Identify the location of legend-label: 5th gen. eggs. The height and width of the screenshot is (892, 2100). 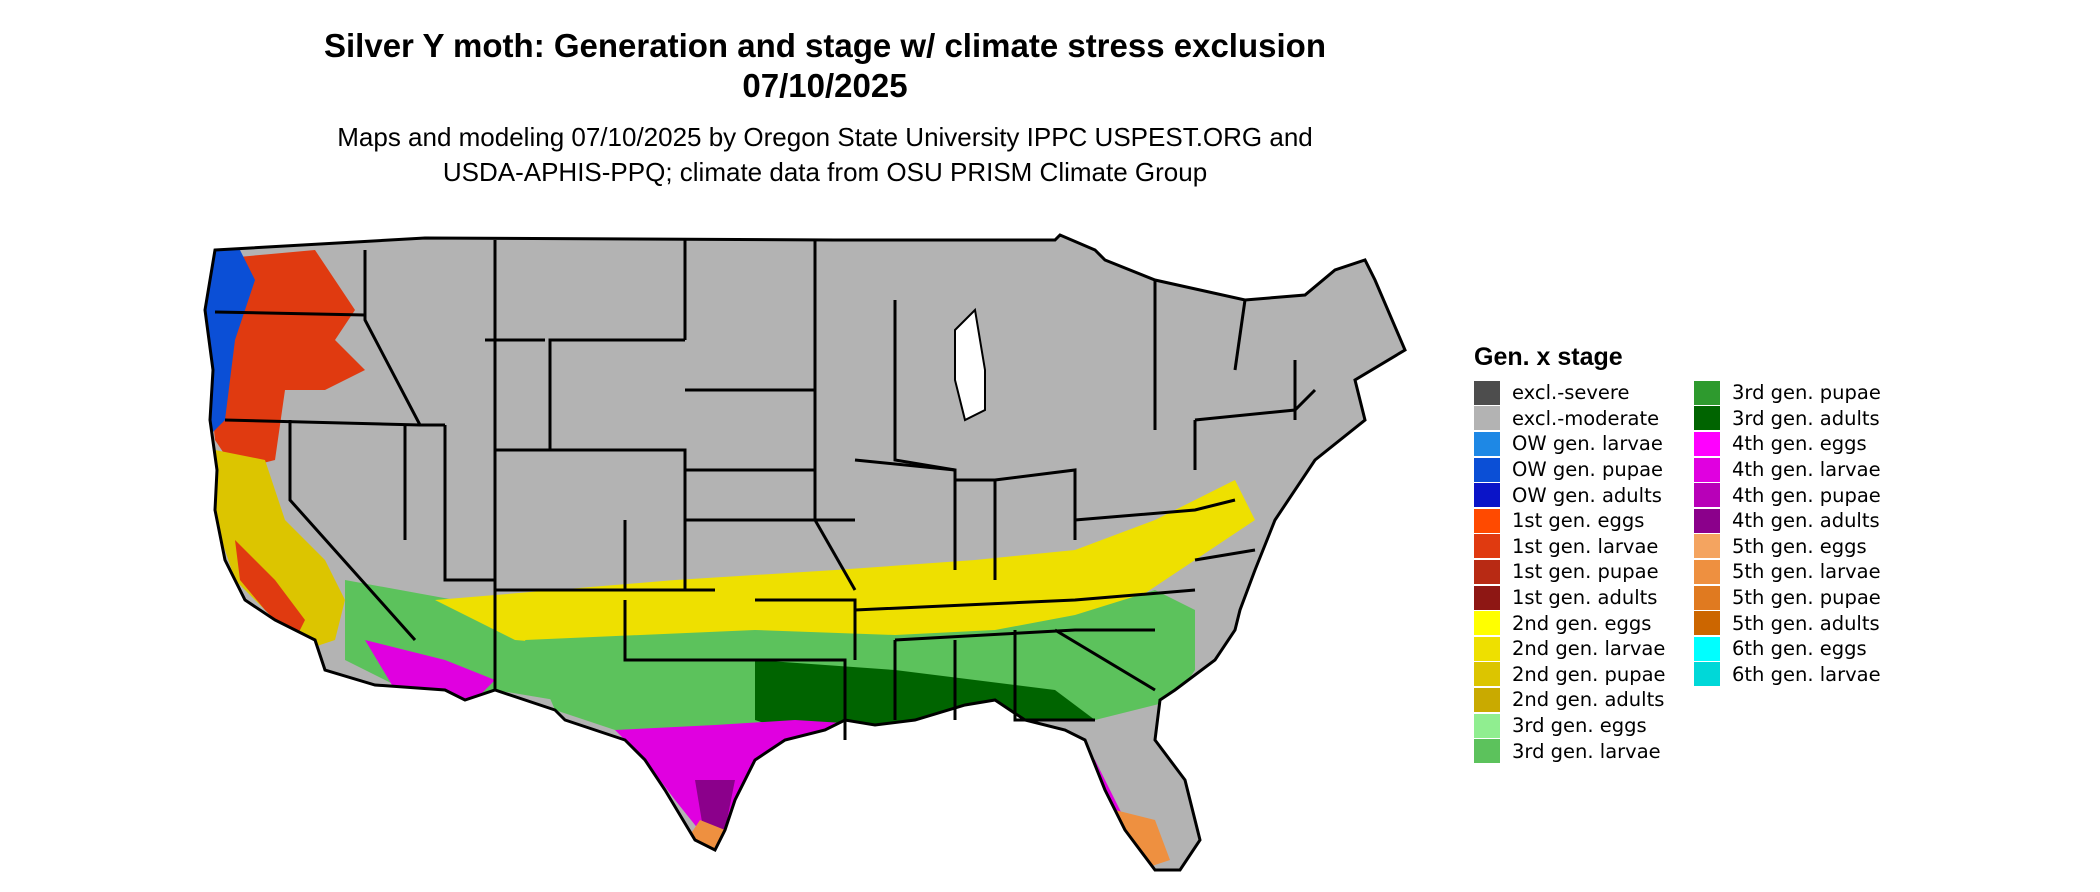
(1799, 546).